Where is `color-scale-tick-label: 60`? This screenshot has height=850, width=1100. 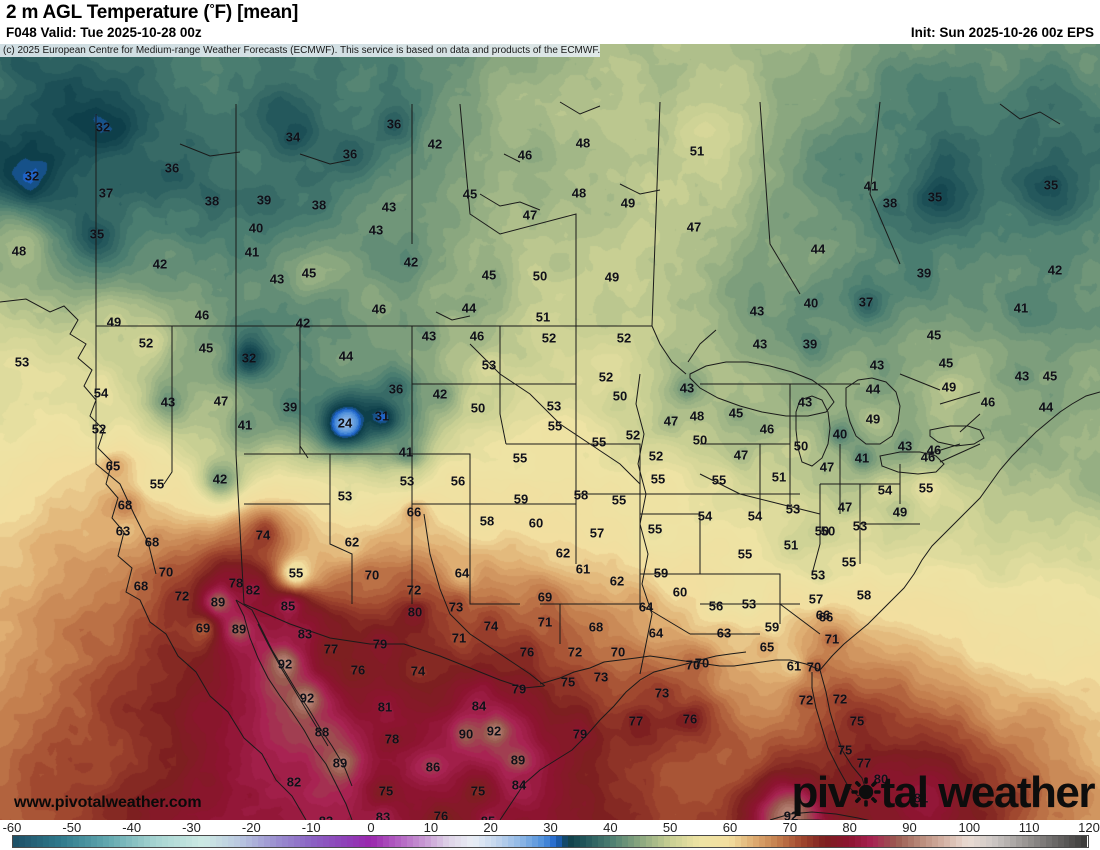
color-scale-tick-label: 60 is located at coordinates (730, 827).